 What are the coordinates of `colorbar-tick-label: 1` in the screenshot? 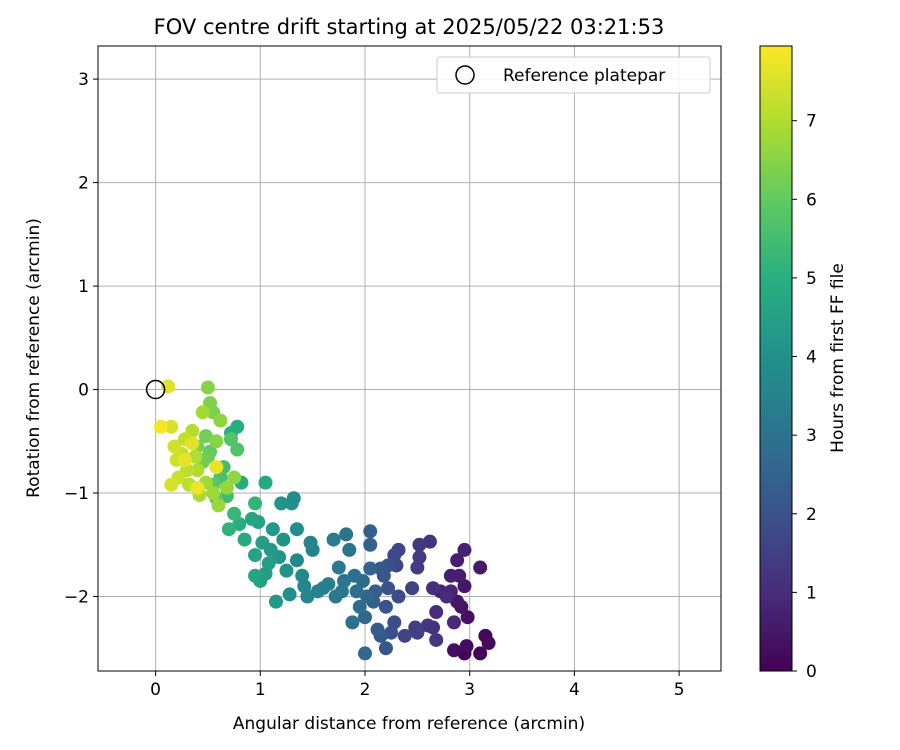 It's located at (811, 593).